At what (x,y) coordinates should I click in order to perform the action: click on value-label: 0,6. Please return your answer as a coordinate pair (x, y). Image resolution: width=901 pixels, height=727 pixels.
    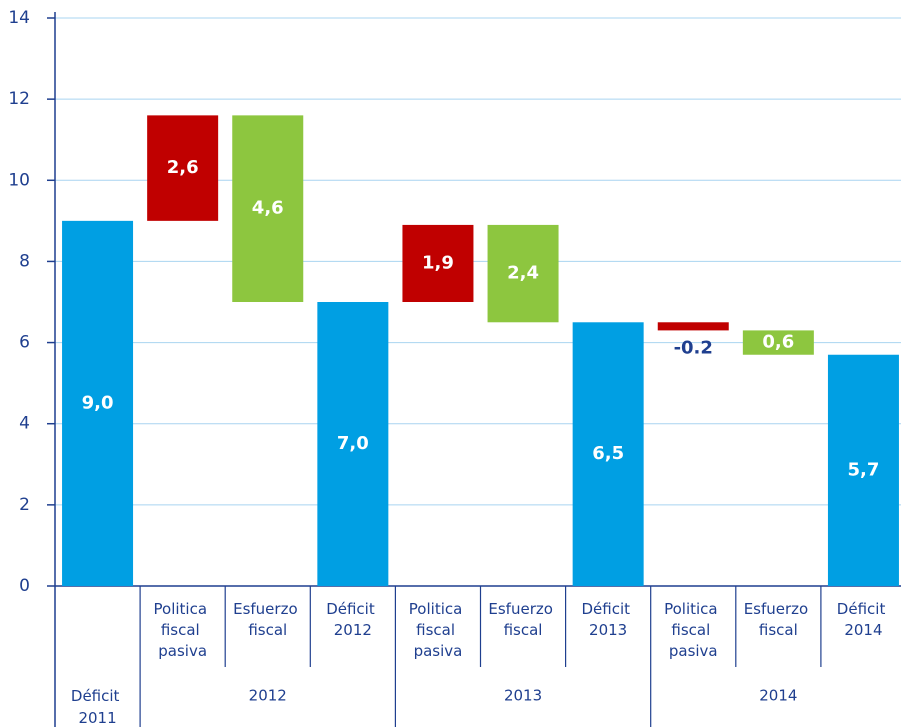
    Looking at the image, I should click on (778, 342).